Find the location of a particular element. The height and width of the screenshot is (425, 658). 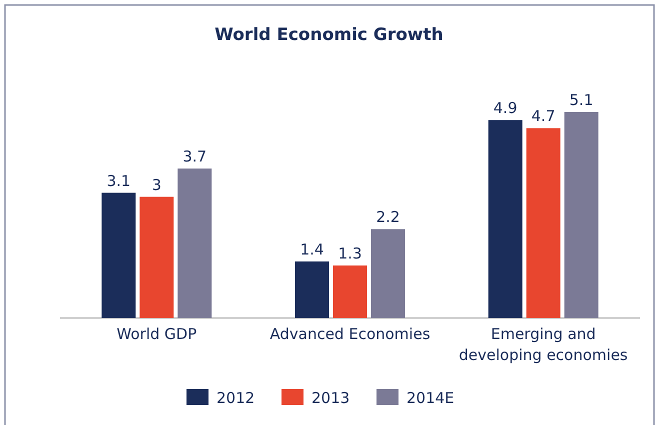

data-label: 2.2 is located at coordinates (388, 217).